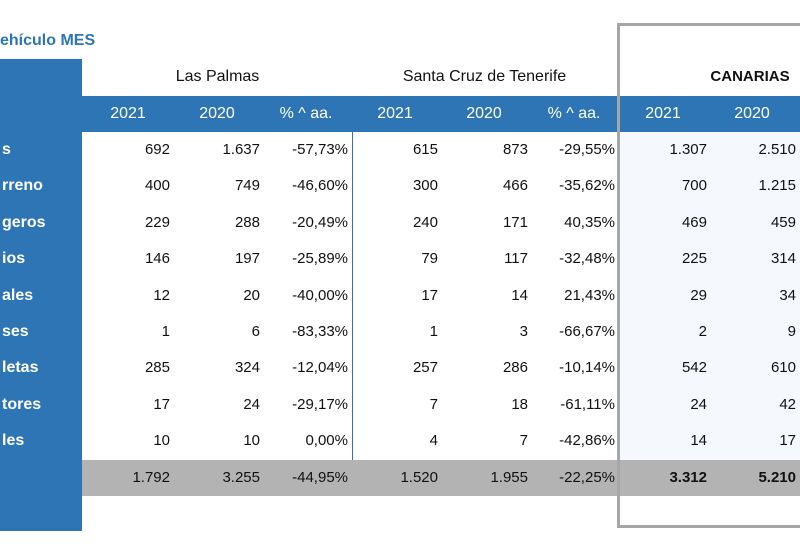 This screenshot has width=800, height=550. I want to click on table-cell: -29,17%, so click(320, 404).